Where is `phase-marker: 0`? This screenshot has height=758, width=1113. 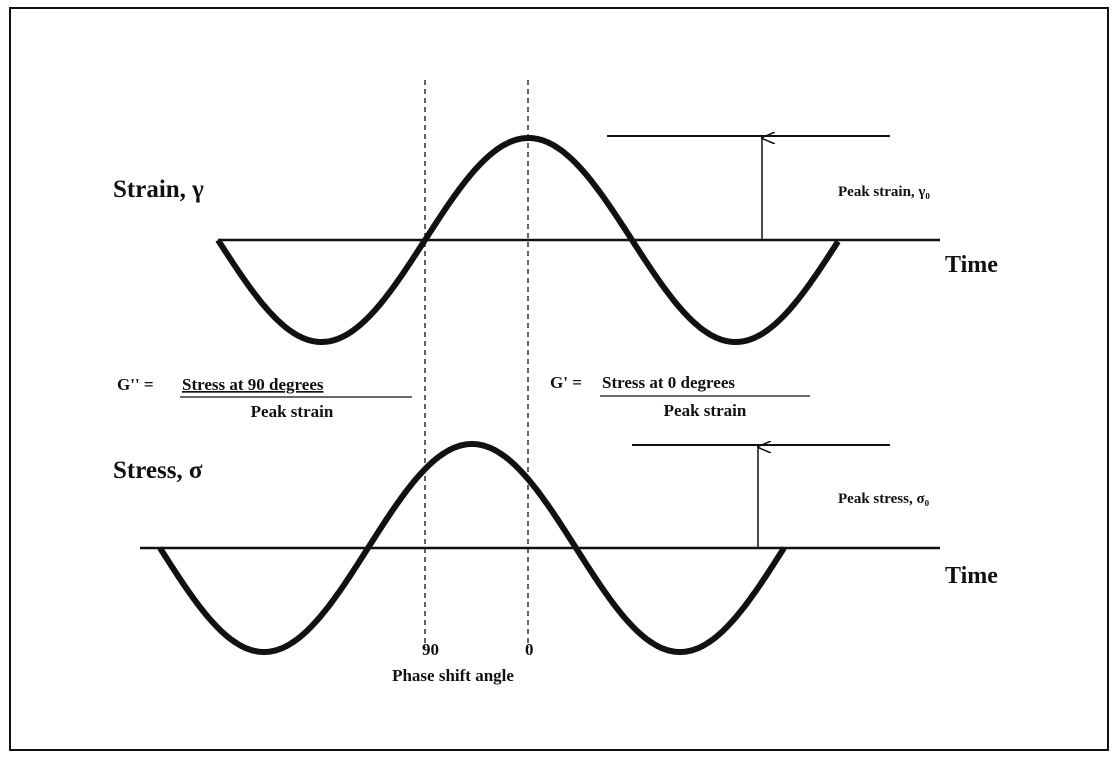 phase-marker: 0 is located at coordinates (529, 649).